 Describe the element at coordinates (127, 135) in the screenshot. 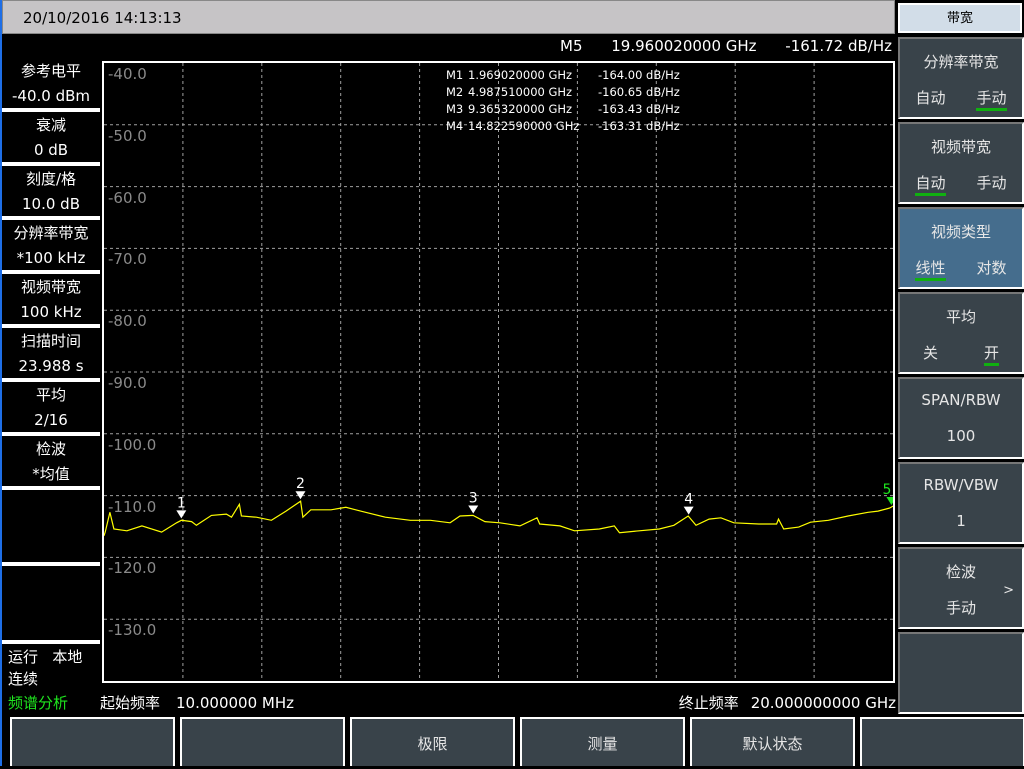

I see `y-tick-label: -50.0` at that location.